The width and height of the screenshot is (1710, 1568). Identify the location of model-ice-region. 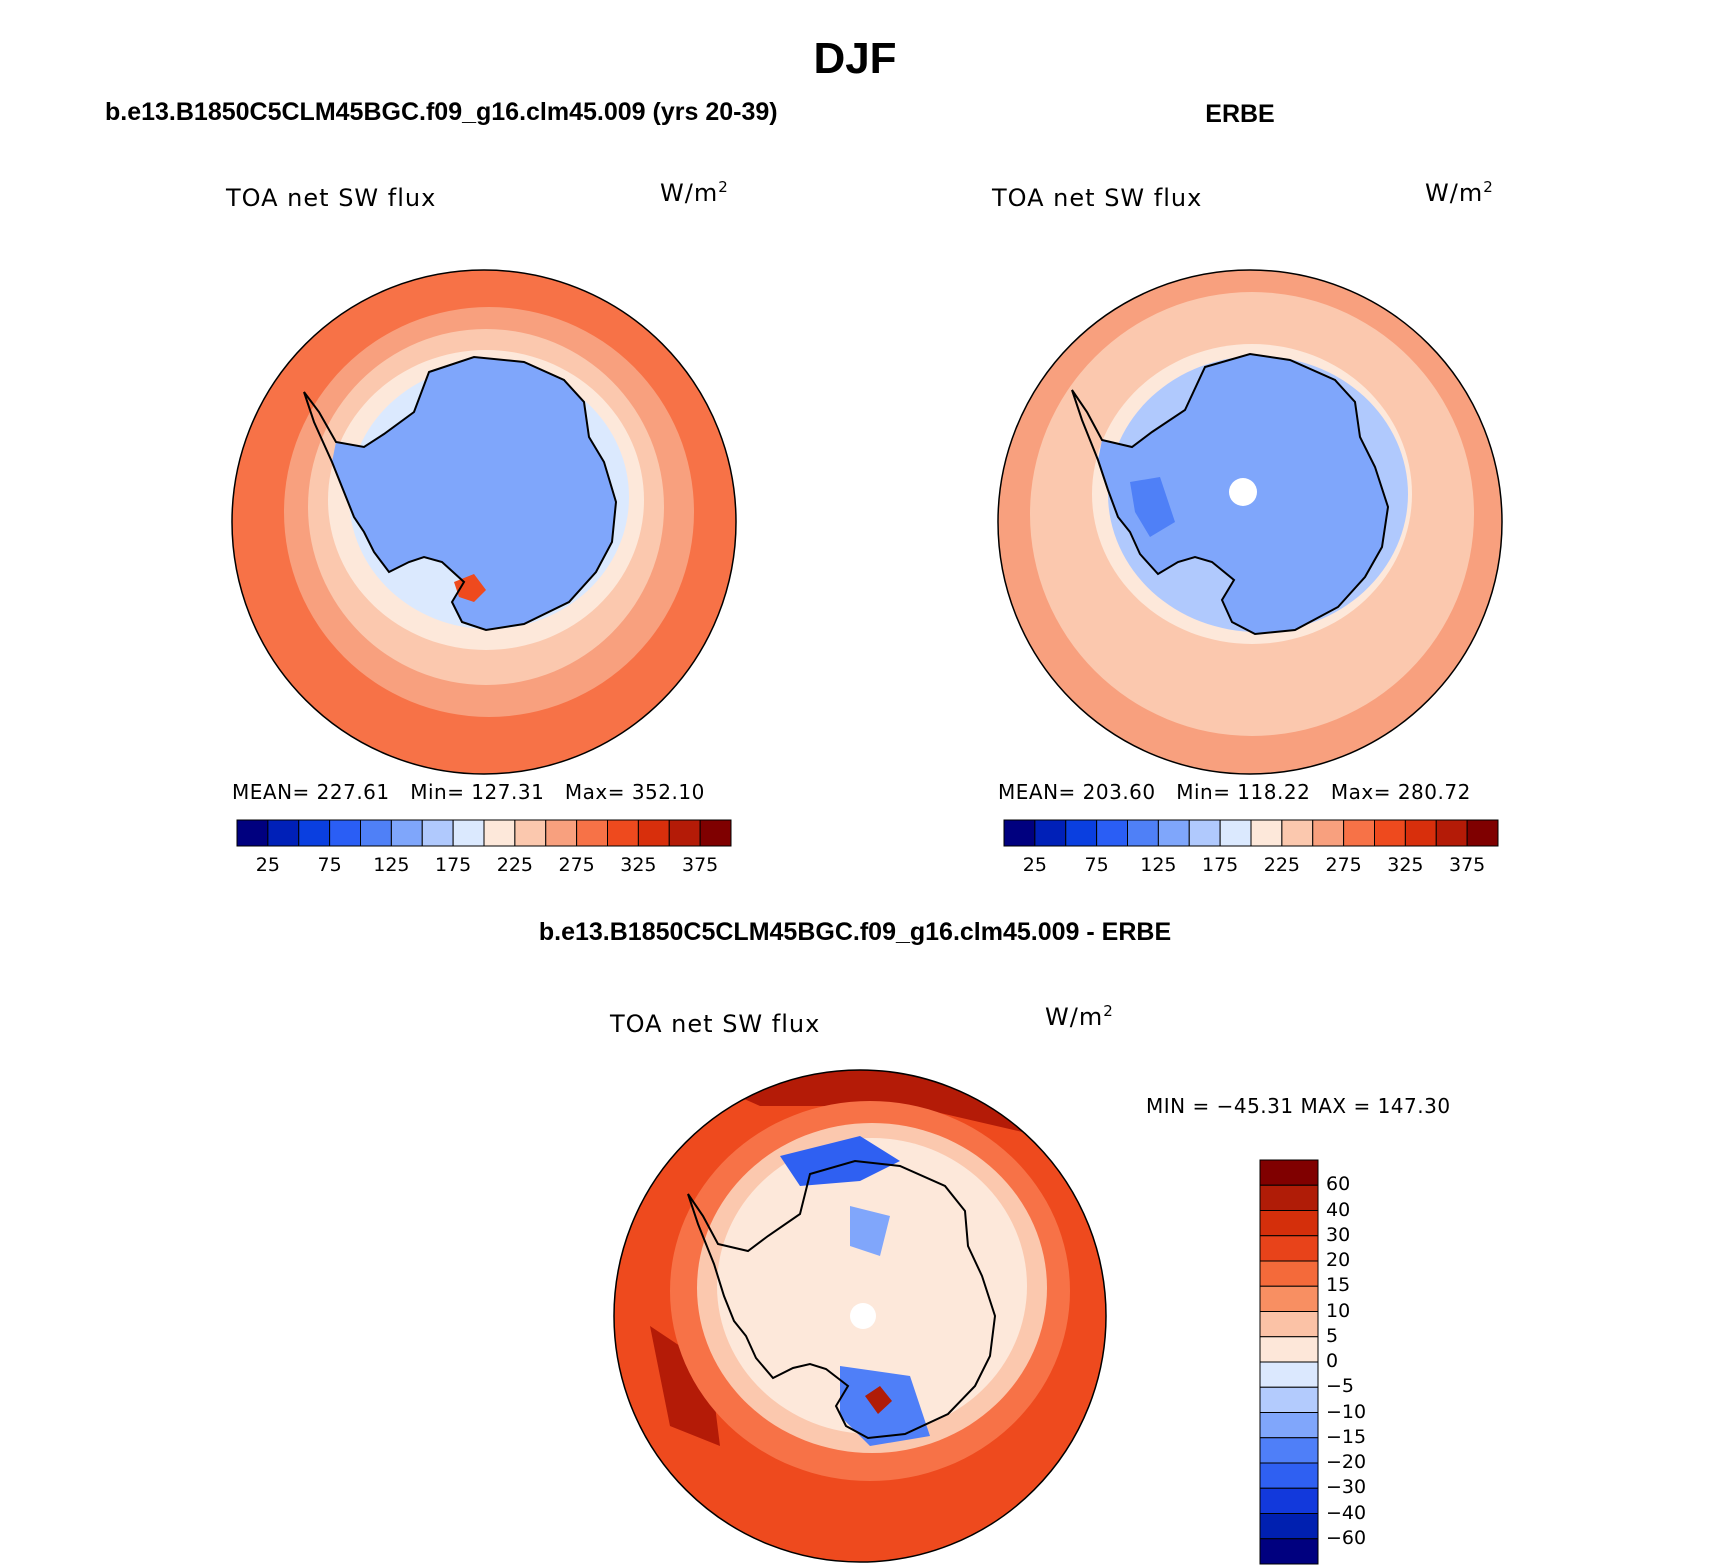
(474, 493).